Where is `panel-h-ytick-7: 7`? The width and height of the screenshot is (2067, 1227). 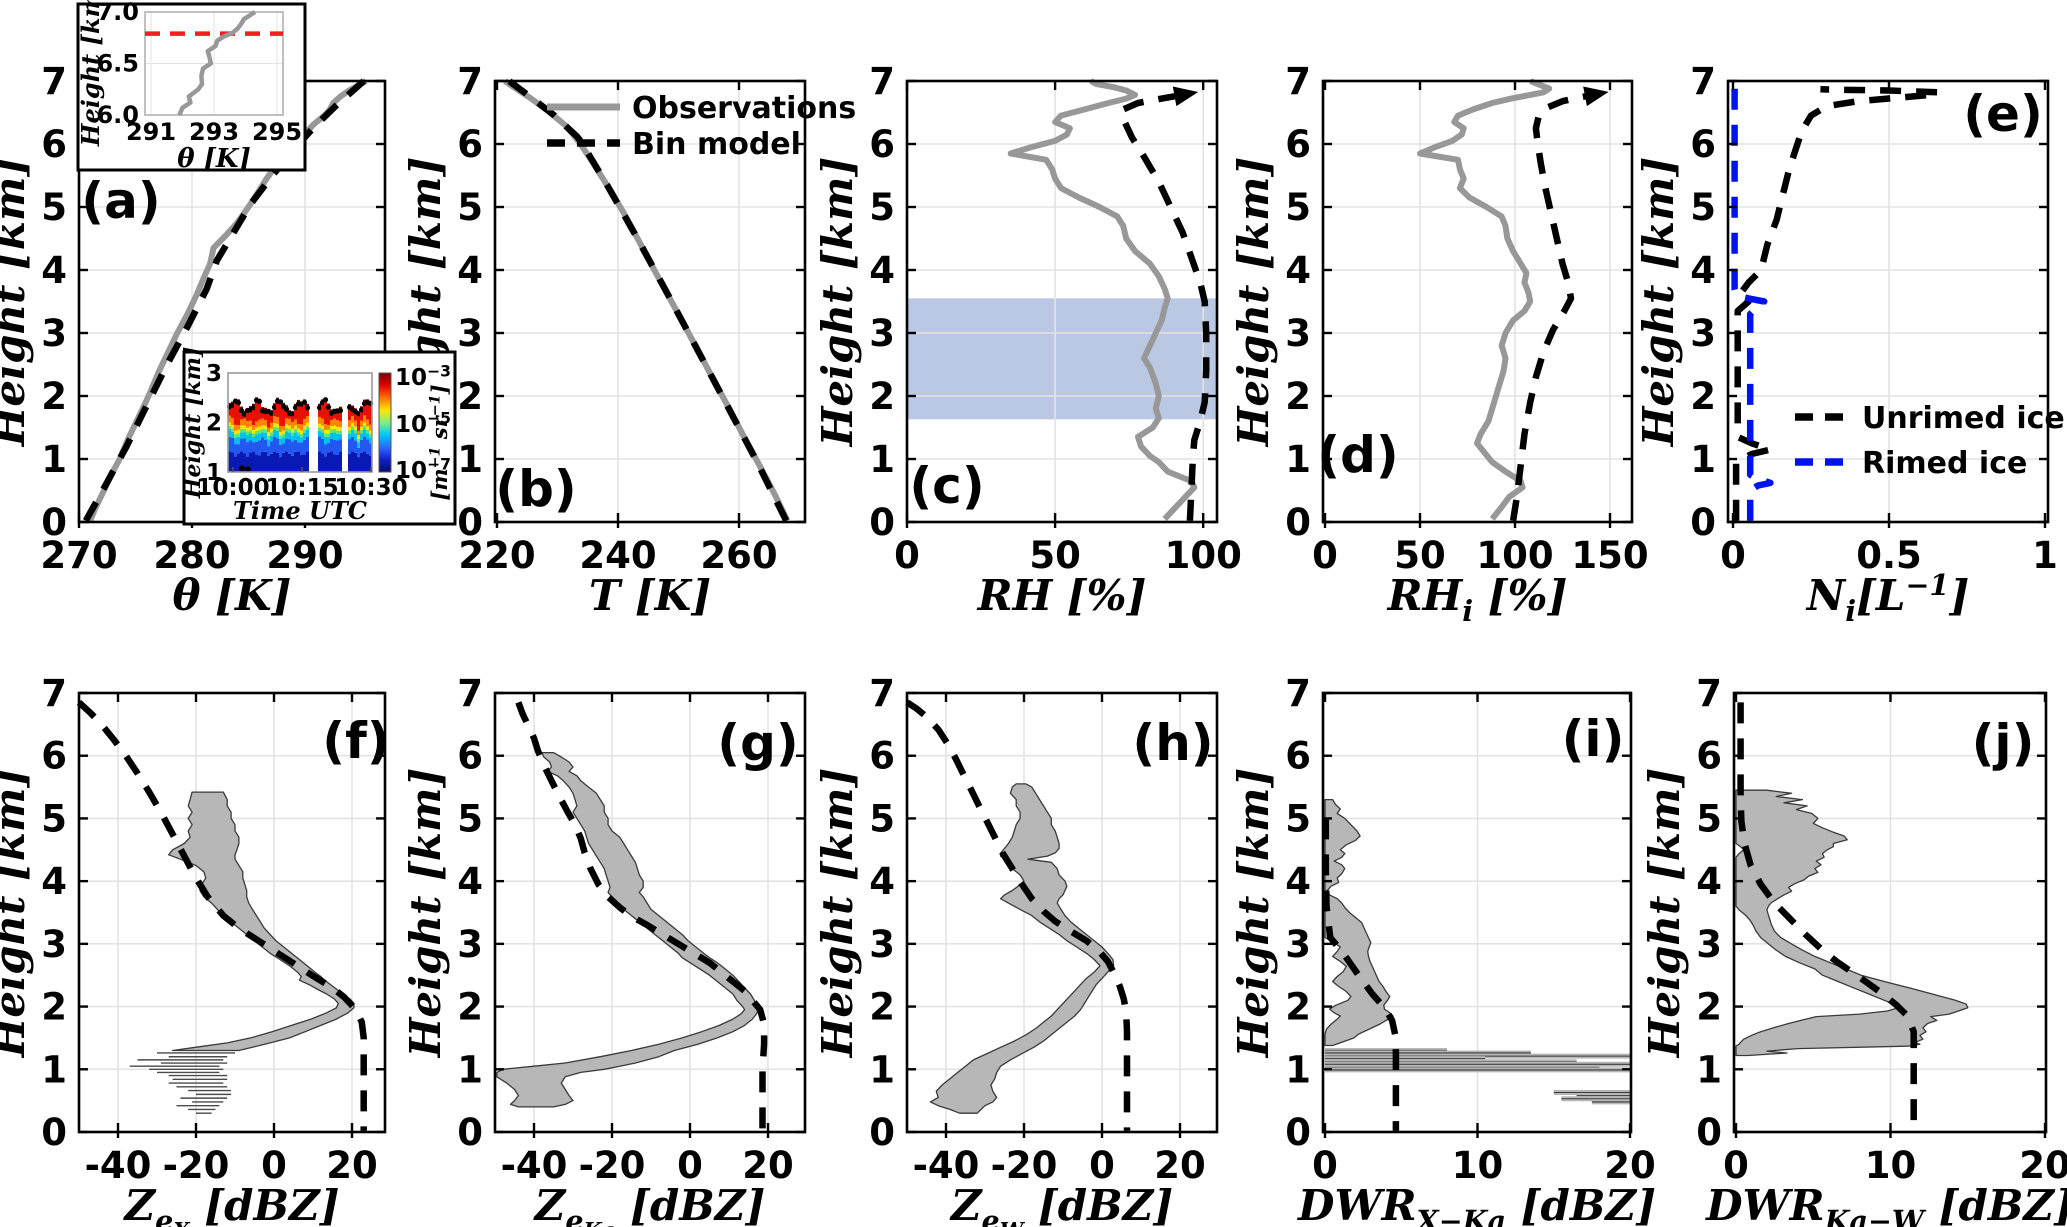
panel-h-ytick-7: 7 is located at coordinates (882, 693).